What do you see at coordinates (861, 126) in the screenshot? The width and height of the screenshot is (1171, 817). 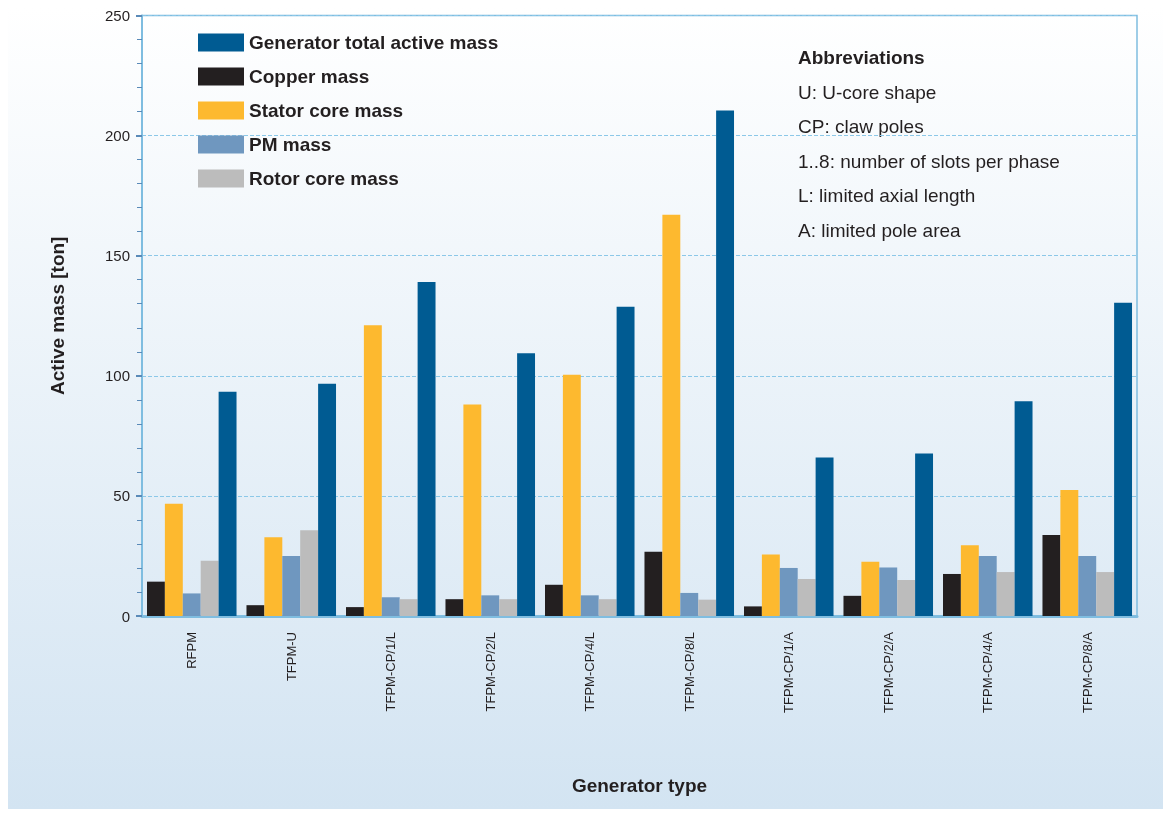 I see `annotation: CP: claw poles` at bounding box center [861, 126].